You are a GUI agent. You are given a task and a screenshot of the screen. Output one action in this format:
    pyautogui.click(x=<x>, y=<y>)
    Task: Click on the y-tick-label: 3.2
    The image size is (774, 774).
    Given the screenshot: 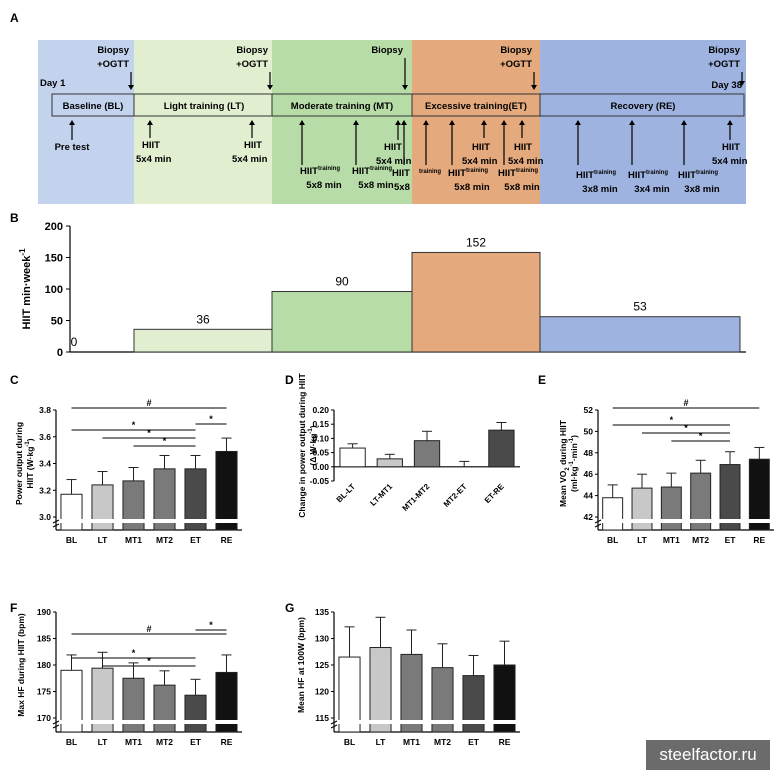 What is the action you would take?
    pyautogui.click(x=45, y=490)
    